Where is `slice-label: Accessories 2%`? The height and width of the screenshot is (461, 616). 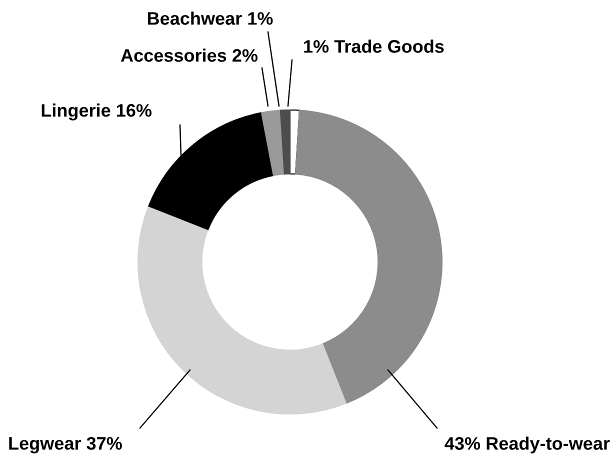 slice-label: Accessories 2% is located at coordinates (189, 55).